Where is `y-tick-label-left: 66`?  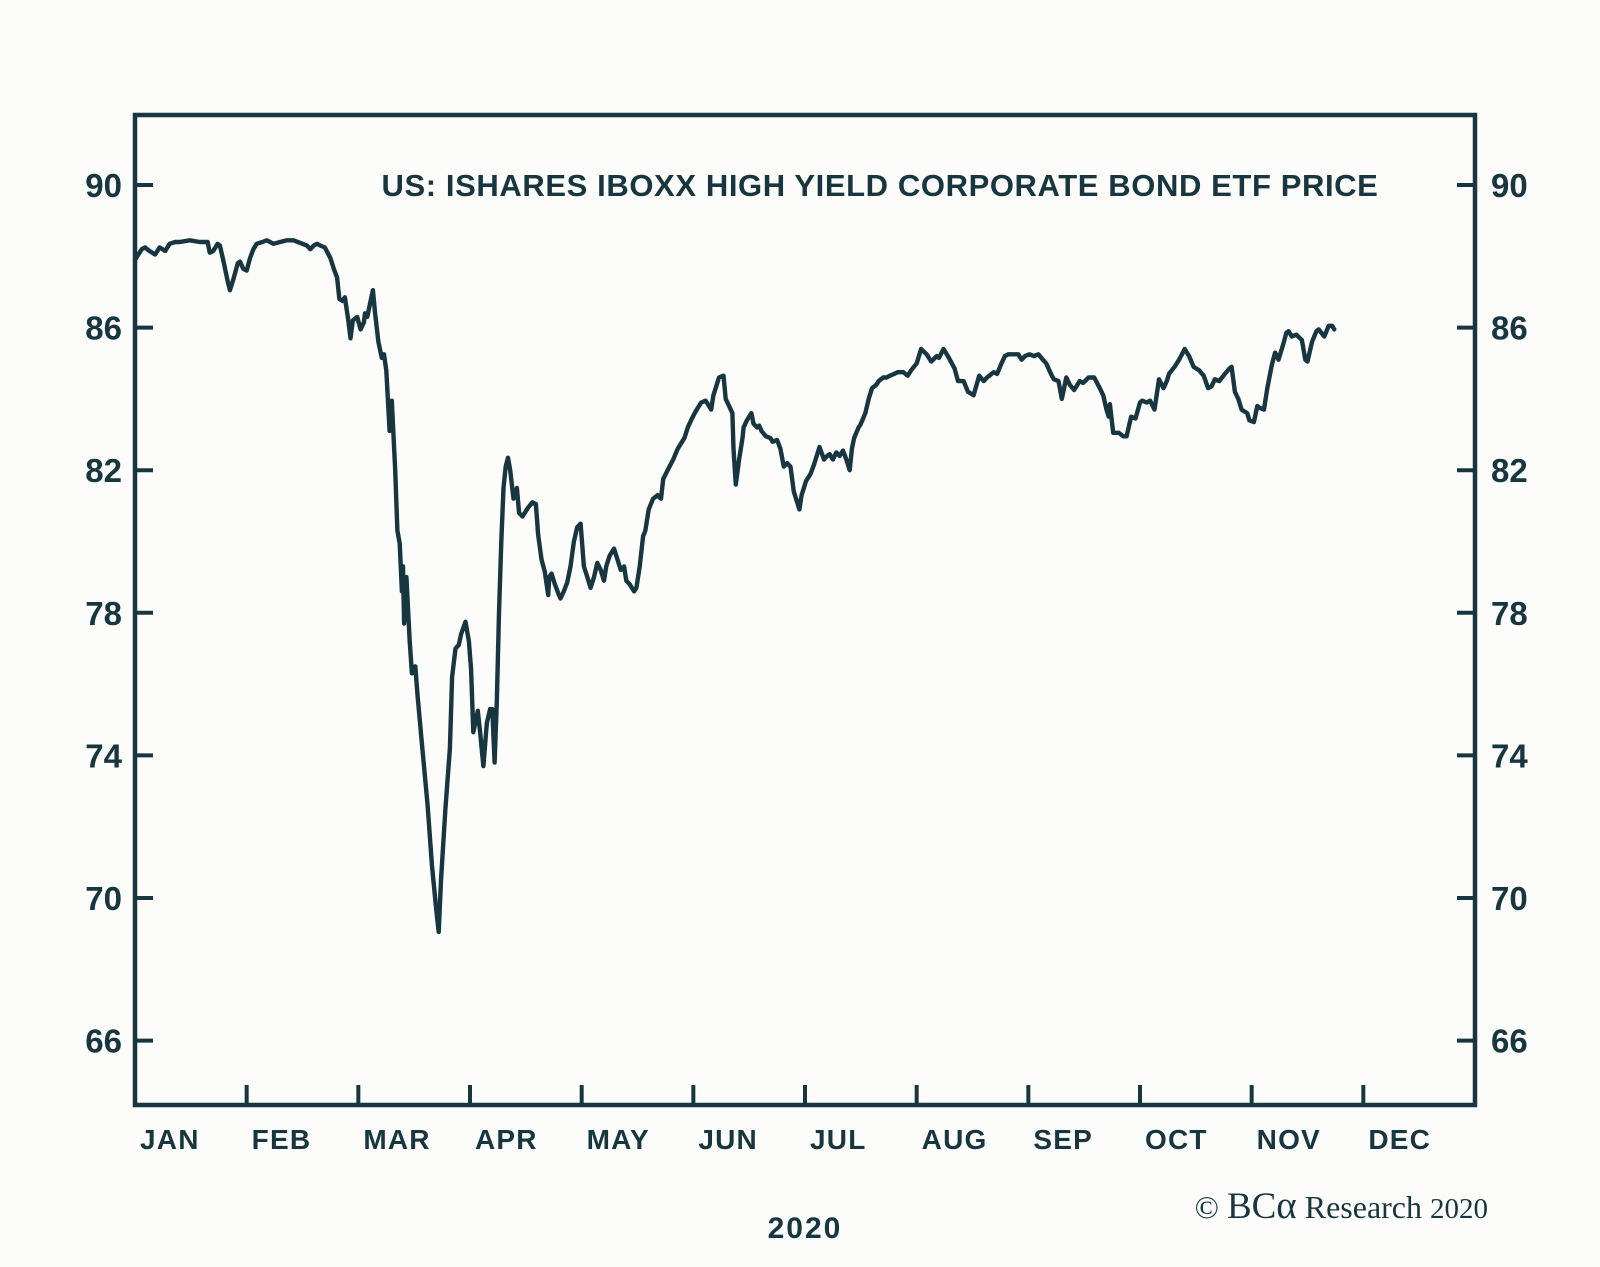 y-tick-label-left: 66 is located at coordinates (103, 1041).